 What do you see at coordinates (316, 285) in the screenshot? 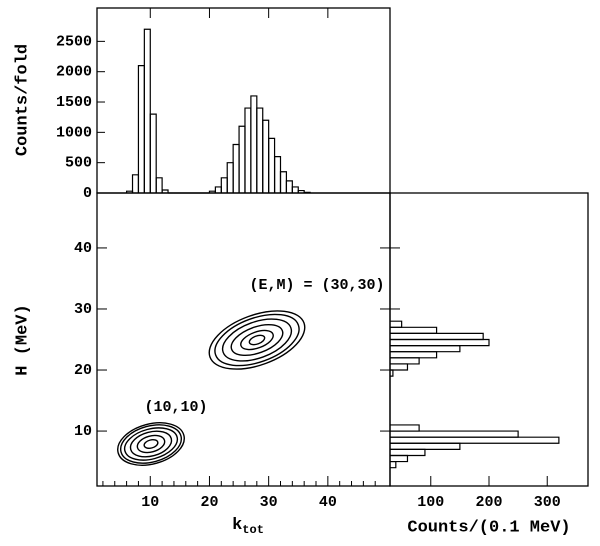
I see `annotation: (E,M) = (30,30)` at bounding box center [316, 285].